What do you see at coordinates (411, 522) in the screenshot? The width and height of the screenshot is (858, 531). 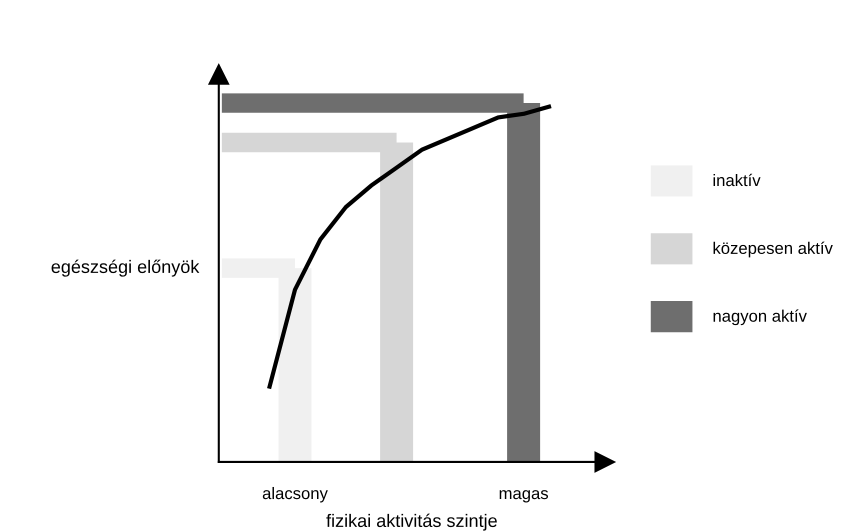 I see `x-axis-title: fizikai aktivitás szintje` at bounding box center [411, 522].